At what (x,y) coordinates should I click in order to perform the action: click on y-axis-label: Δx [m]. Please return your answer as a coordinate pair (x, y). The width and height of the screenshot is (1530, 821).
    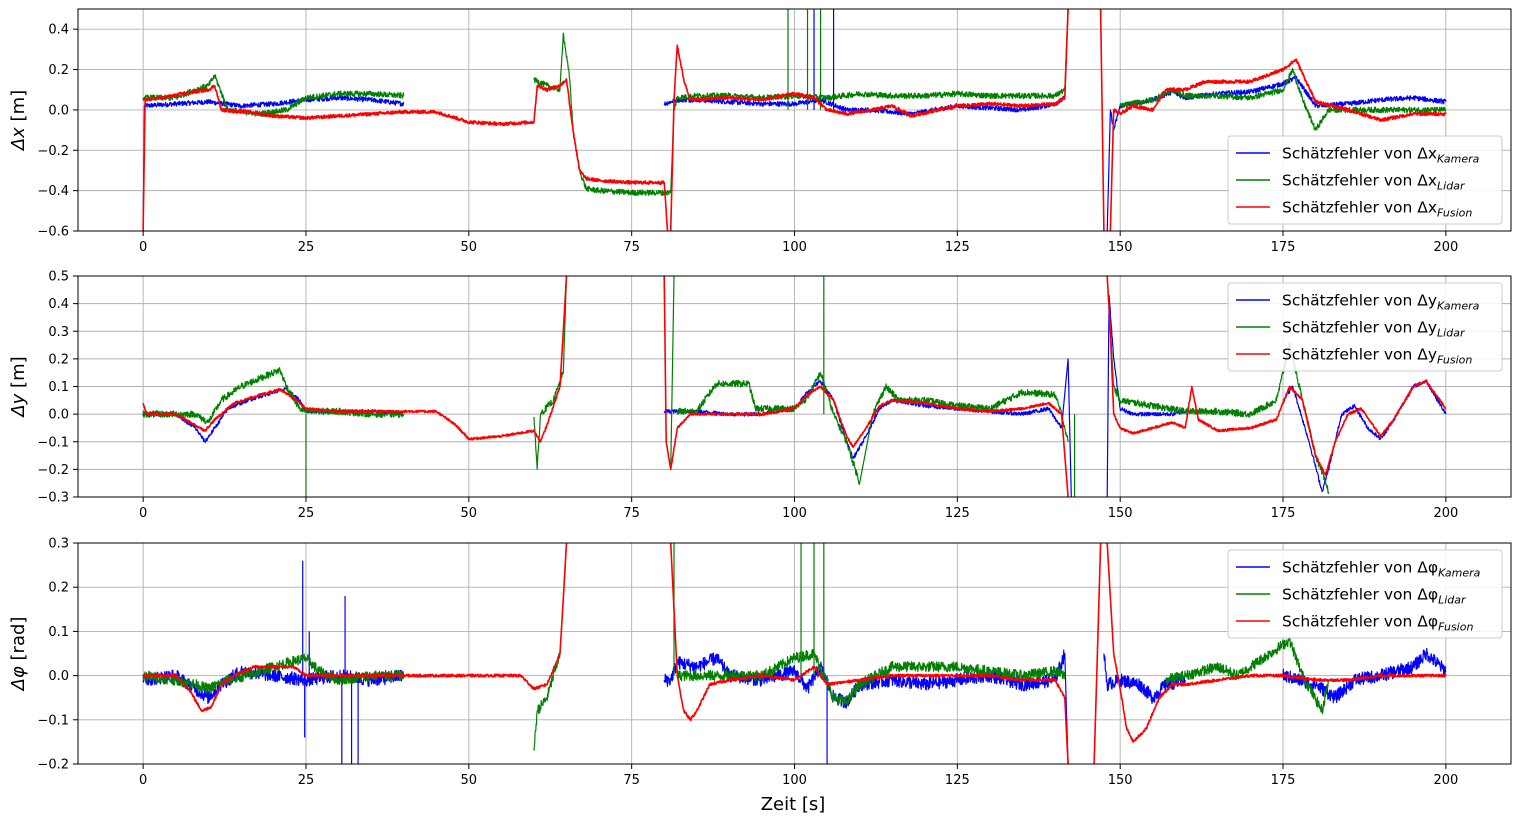
    Looking at the image, I should click on (18, 121).